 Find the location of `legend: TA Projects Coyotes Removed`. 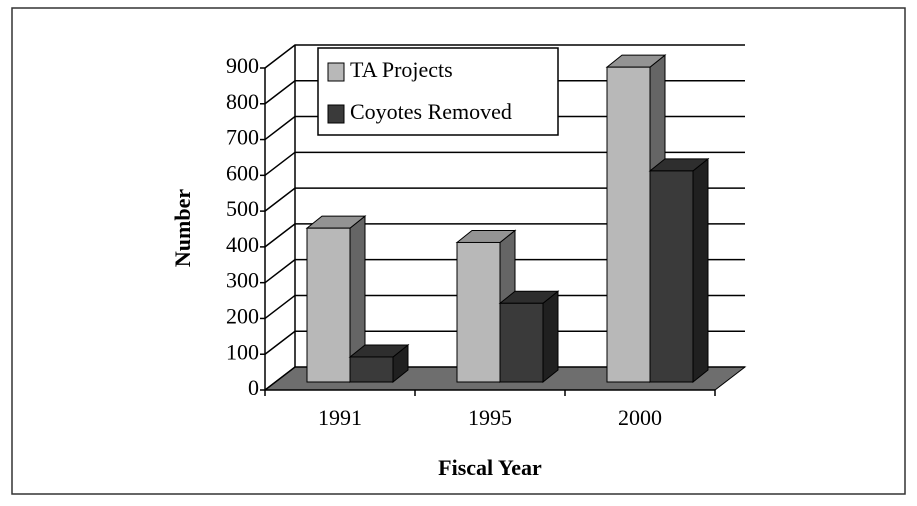

legend: TA Projects Coyotes Removed is located at coordinates (438, 91).